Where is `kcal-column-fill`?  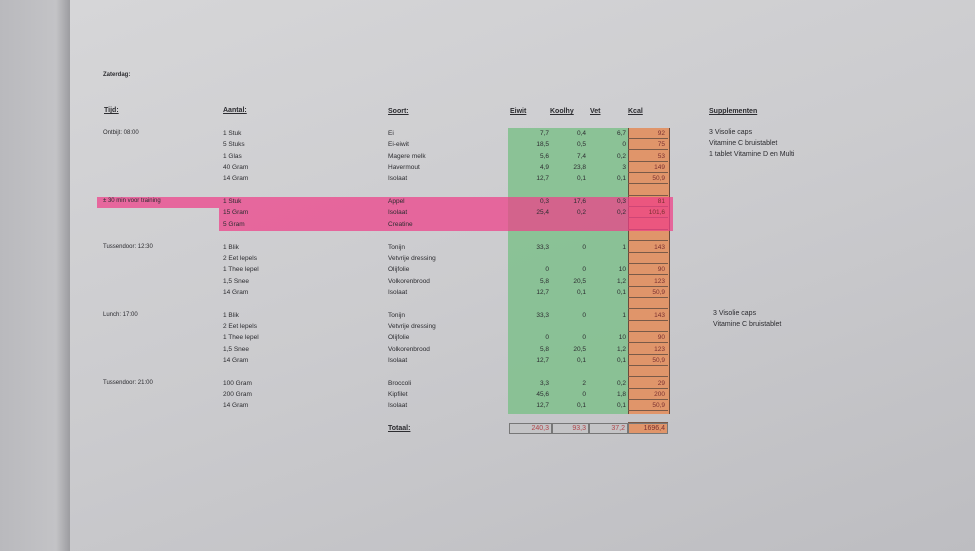
kcal-column-fill is located at coordinates (649, 271).